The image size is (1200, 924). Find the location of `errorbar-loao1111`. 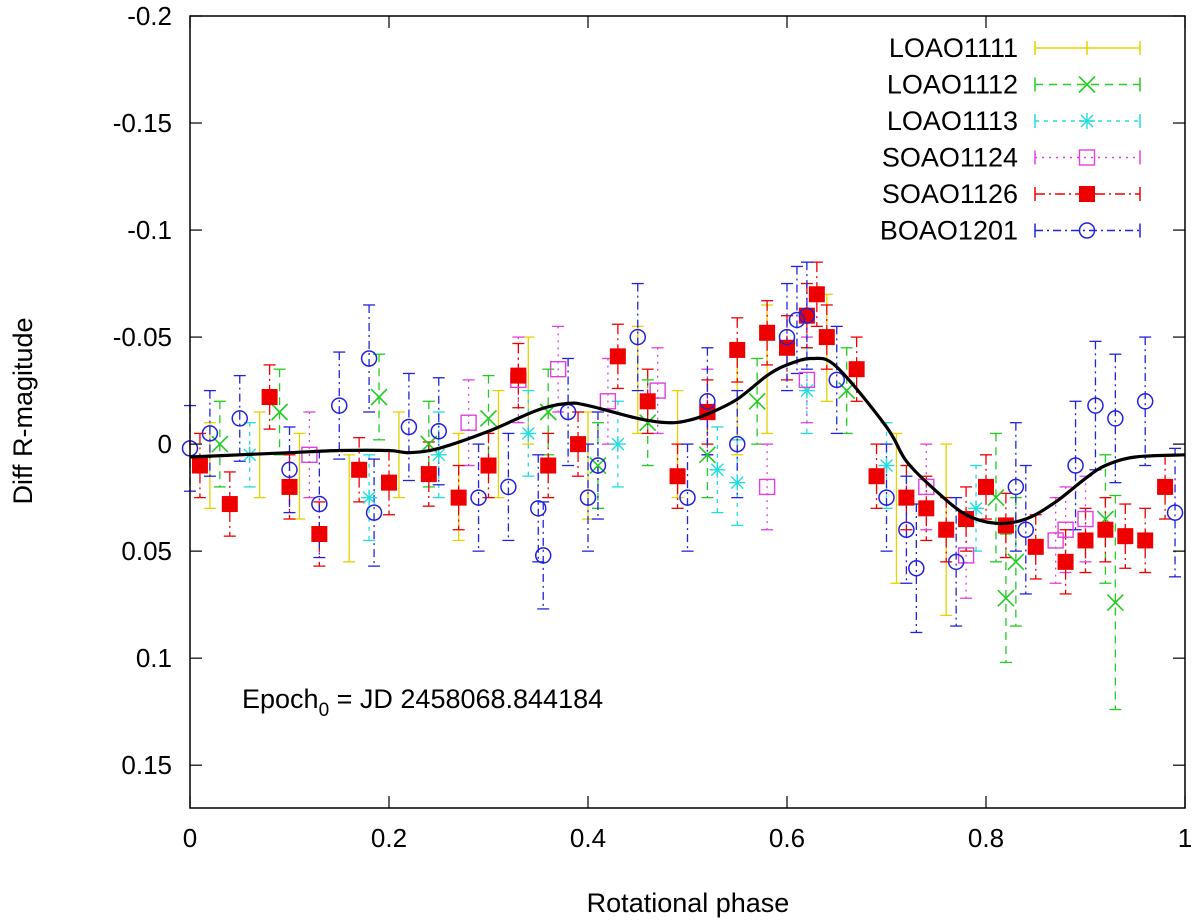

errorbar-loao1111 is located at coordinates (398, 455).